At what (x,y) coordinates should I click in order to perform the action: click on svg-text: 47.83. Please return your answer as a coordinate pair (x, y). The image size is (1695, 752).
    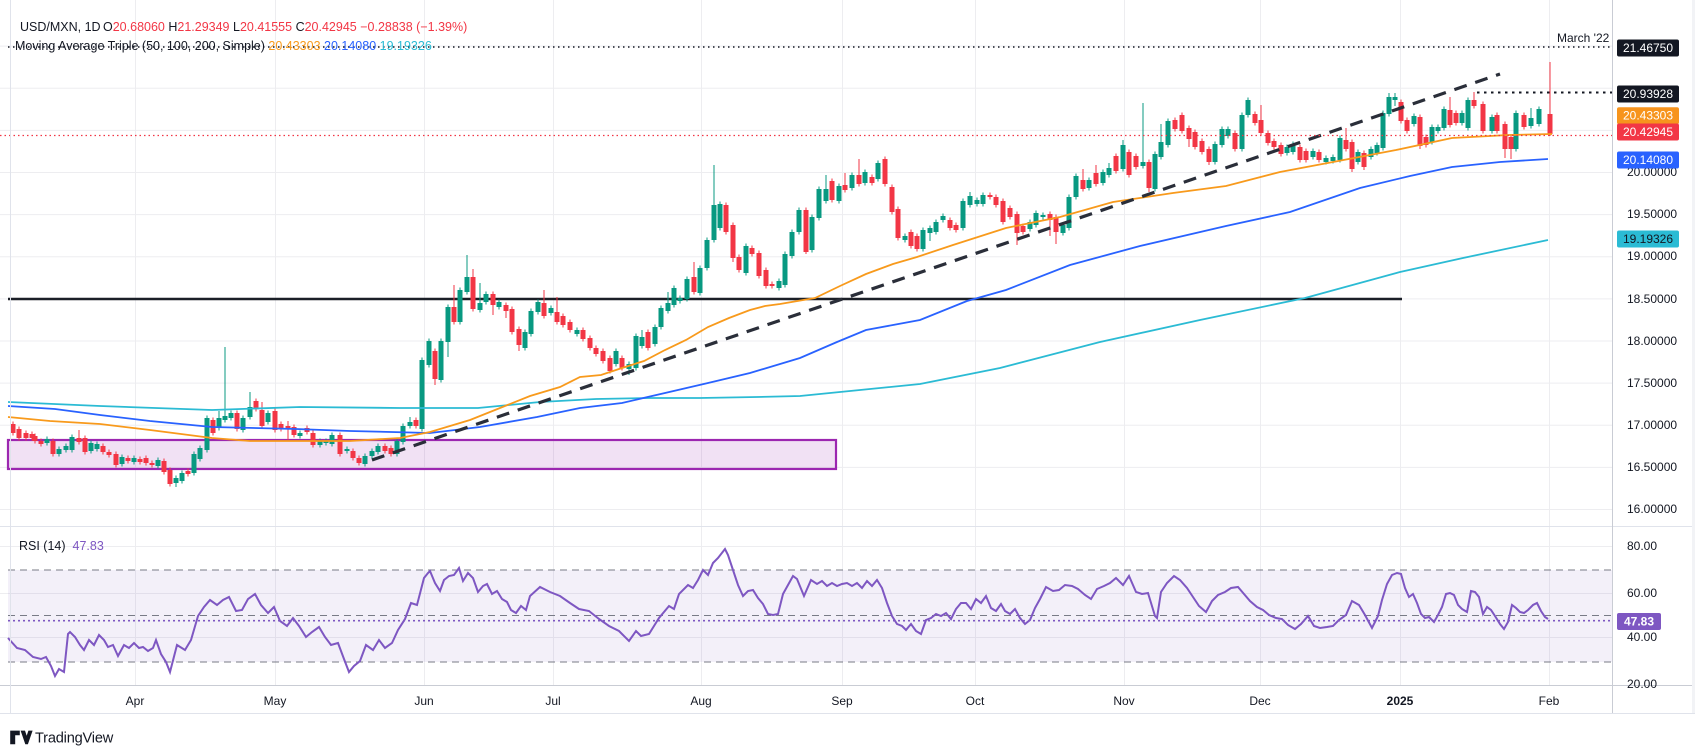
    Looking at the image, I should click on (1639, 622).